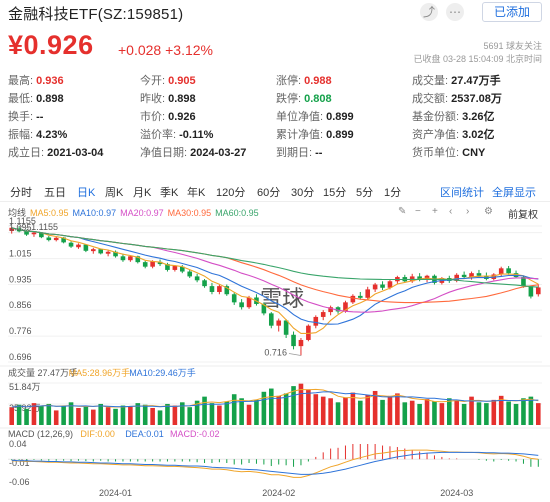  I want to click on price-tick-label: 1.095, so click(20, 228).